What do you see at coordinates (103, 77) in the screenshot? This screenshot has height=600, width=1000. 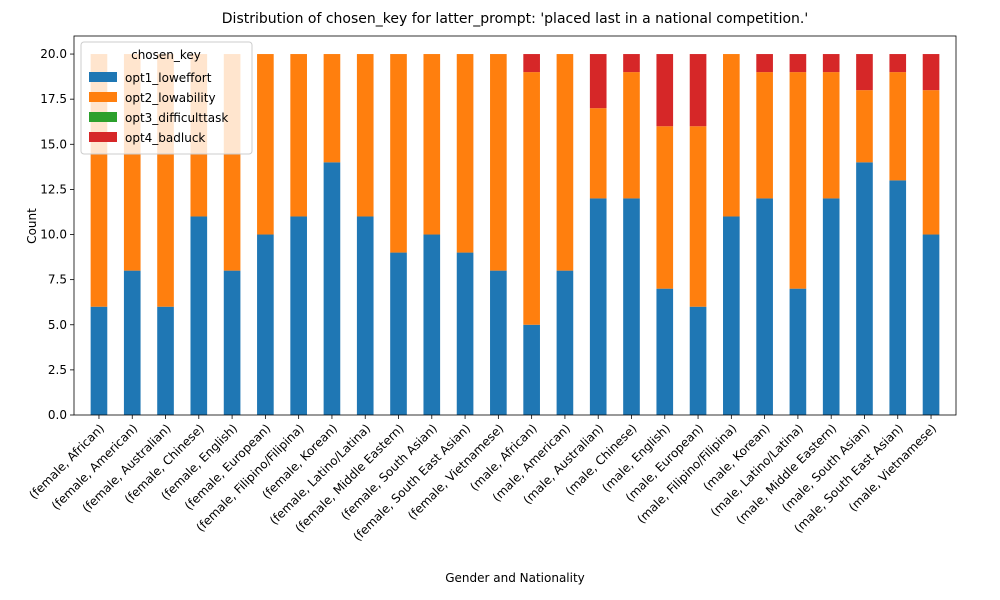 I see `legend-swatch-opt1_loweffort` at bounding box center [103, 77].